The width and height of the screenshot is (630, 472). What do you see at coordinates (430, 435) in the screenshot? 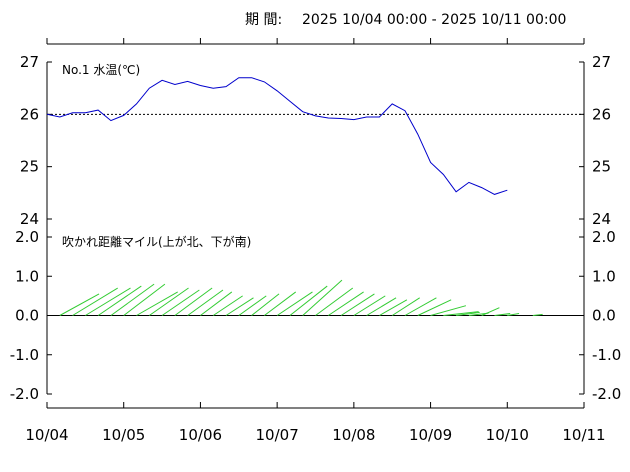
I see `x-tick-label: 10/09` at bounding box center [430, 435].